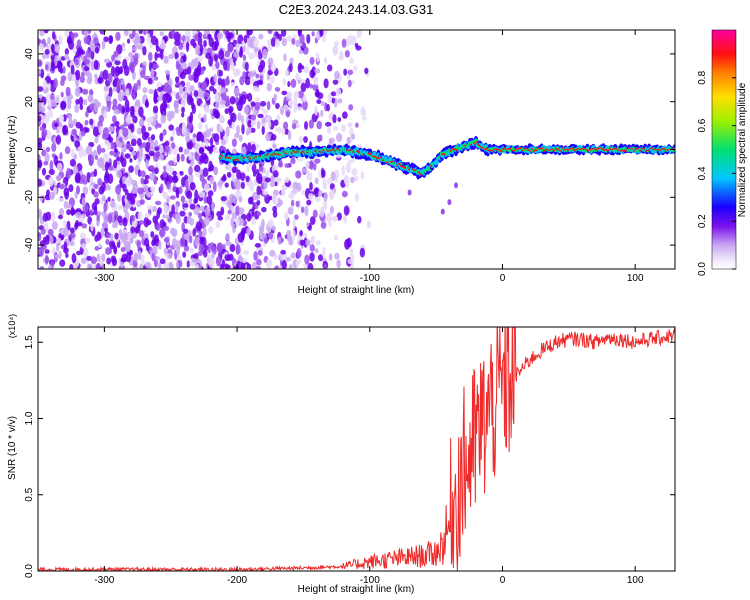  Describe the element at coordinates (12, 326) in the screenshot. I see `snr-y-multiplier: (x10⁴)` at that location.